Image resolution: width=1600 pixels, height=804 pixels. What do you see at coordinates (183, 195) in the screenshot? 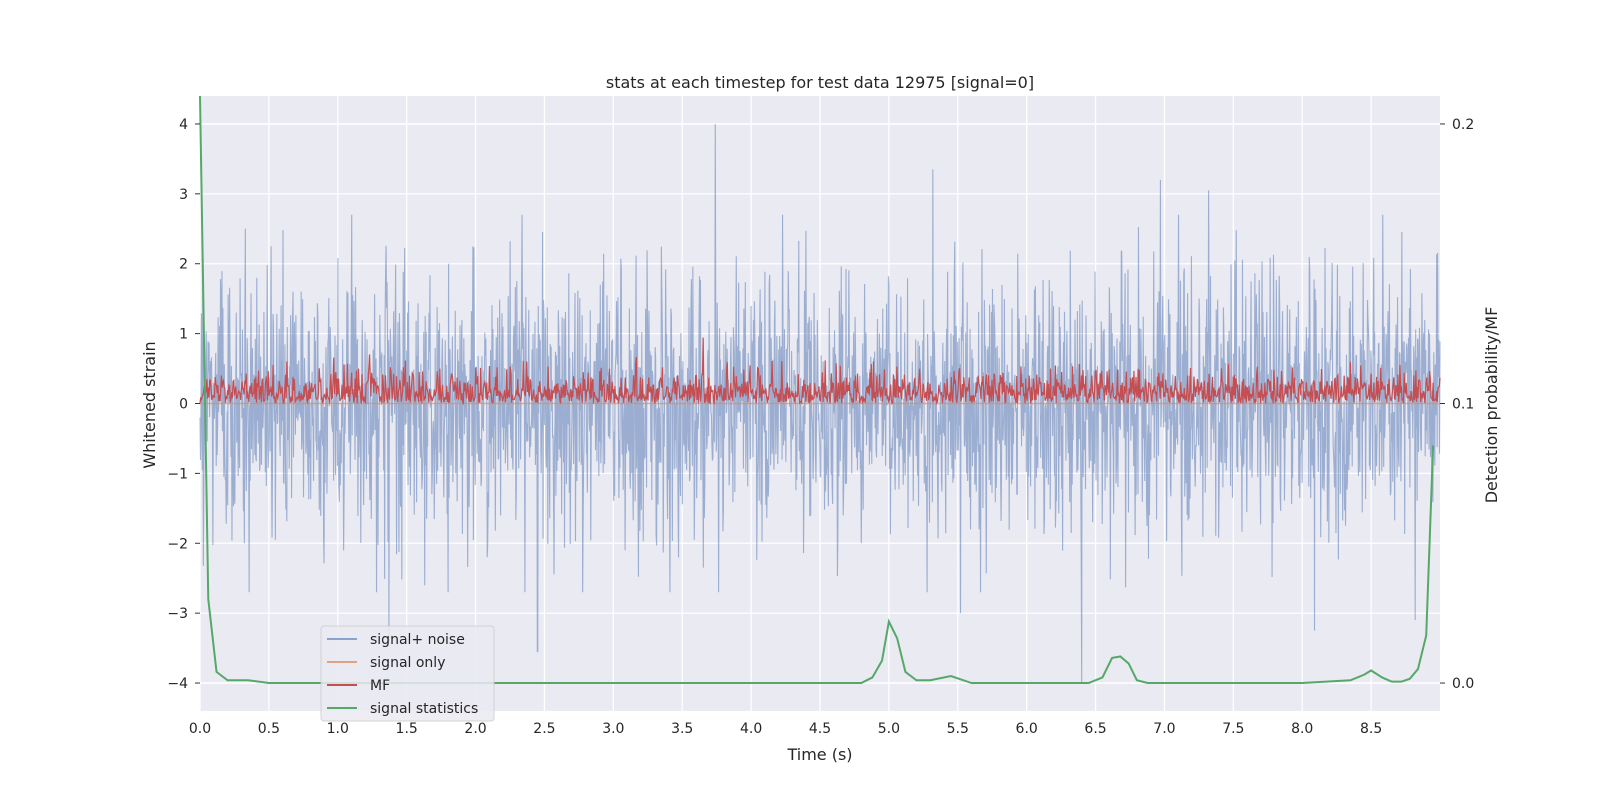
I see `y-tick-label: 3` at bounding box center [183, 195].